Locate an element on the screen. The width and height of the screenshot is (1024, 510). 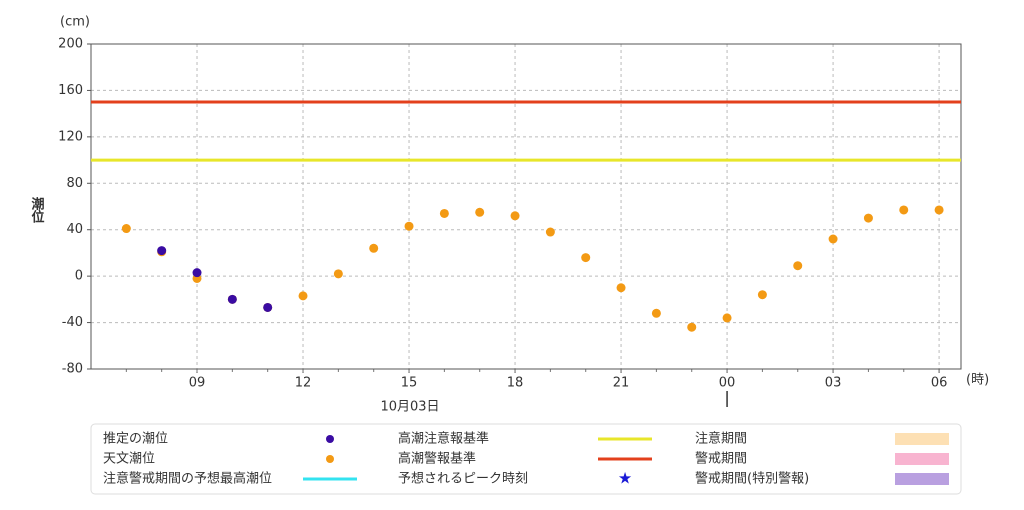
y-tick-label: 120 is located at coordinates (70, 136).